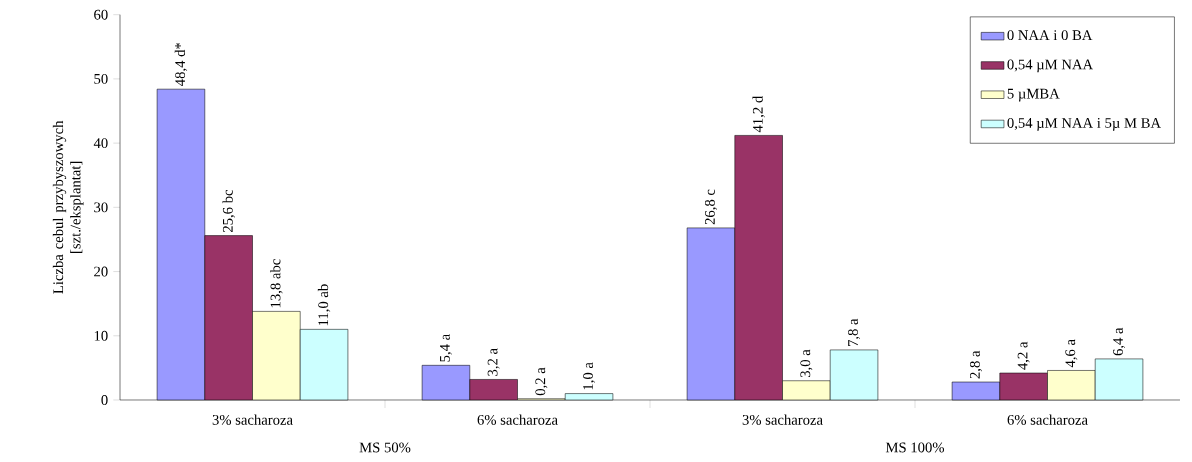  I want to click on data-label: 48,4 d*, so click(181, 64).